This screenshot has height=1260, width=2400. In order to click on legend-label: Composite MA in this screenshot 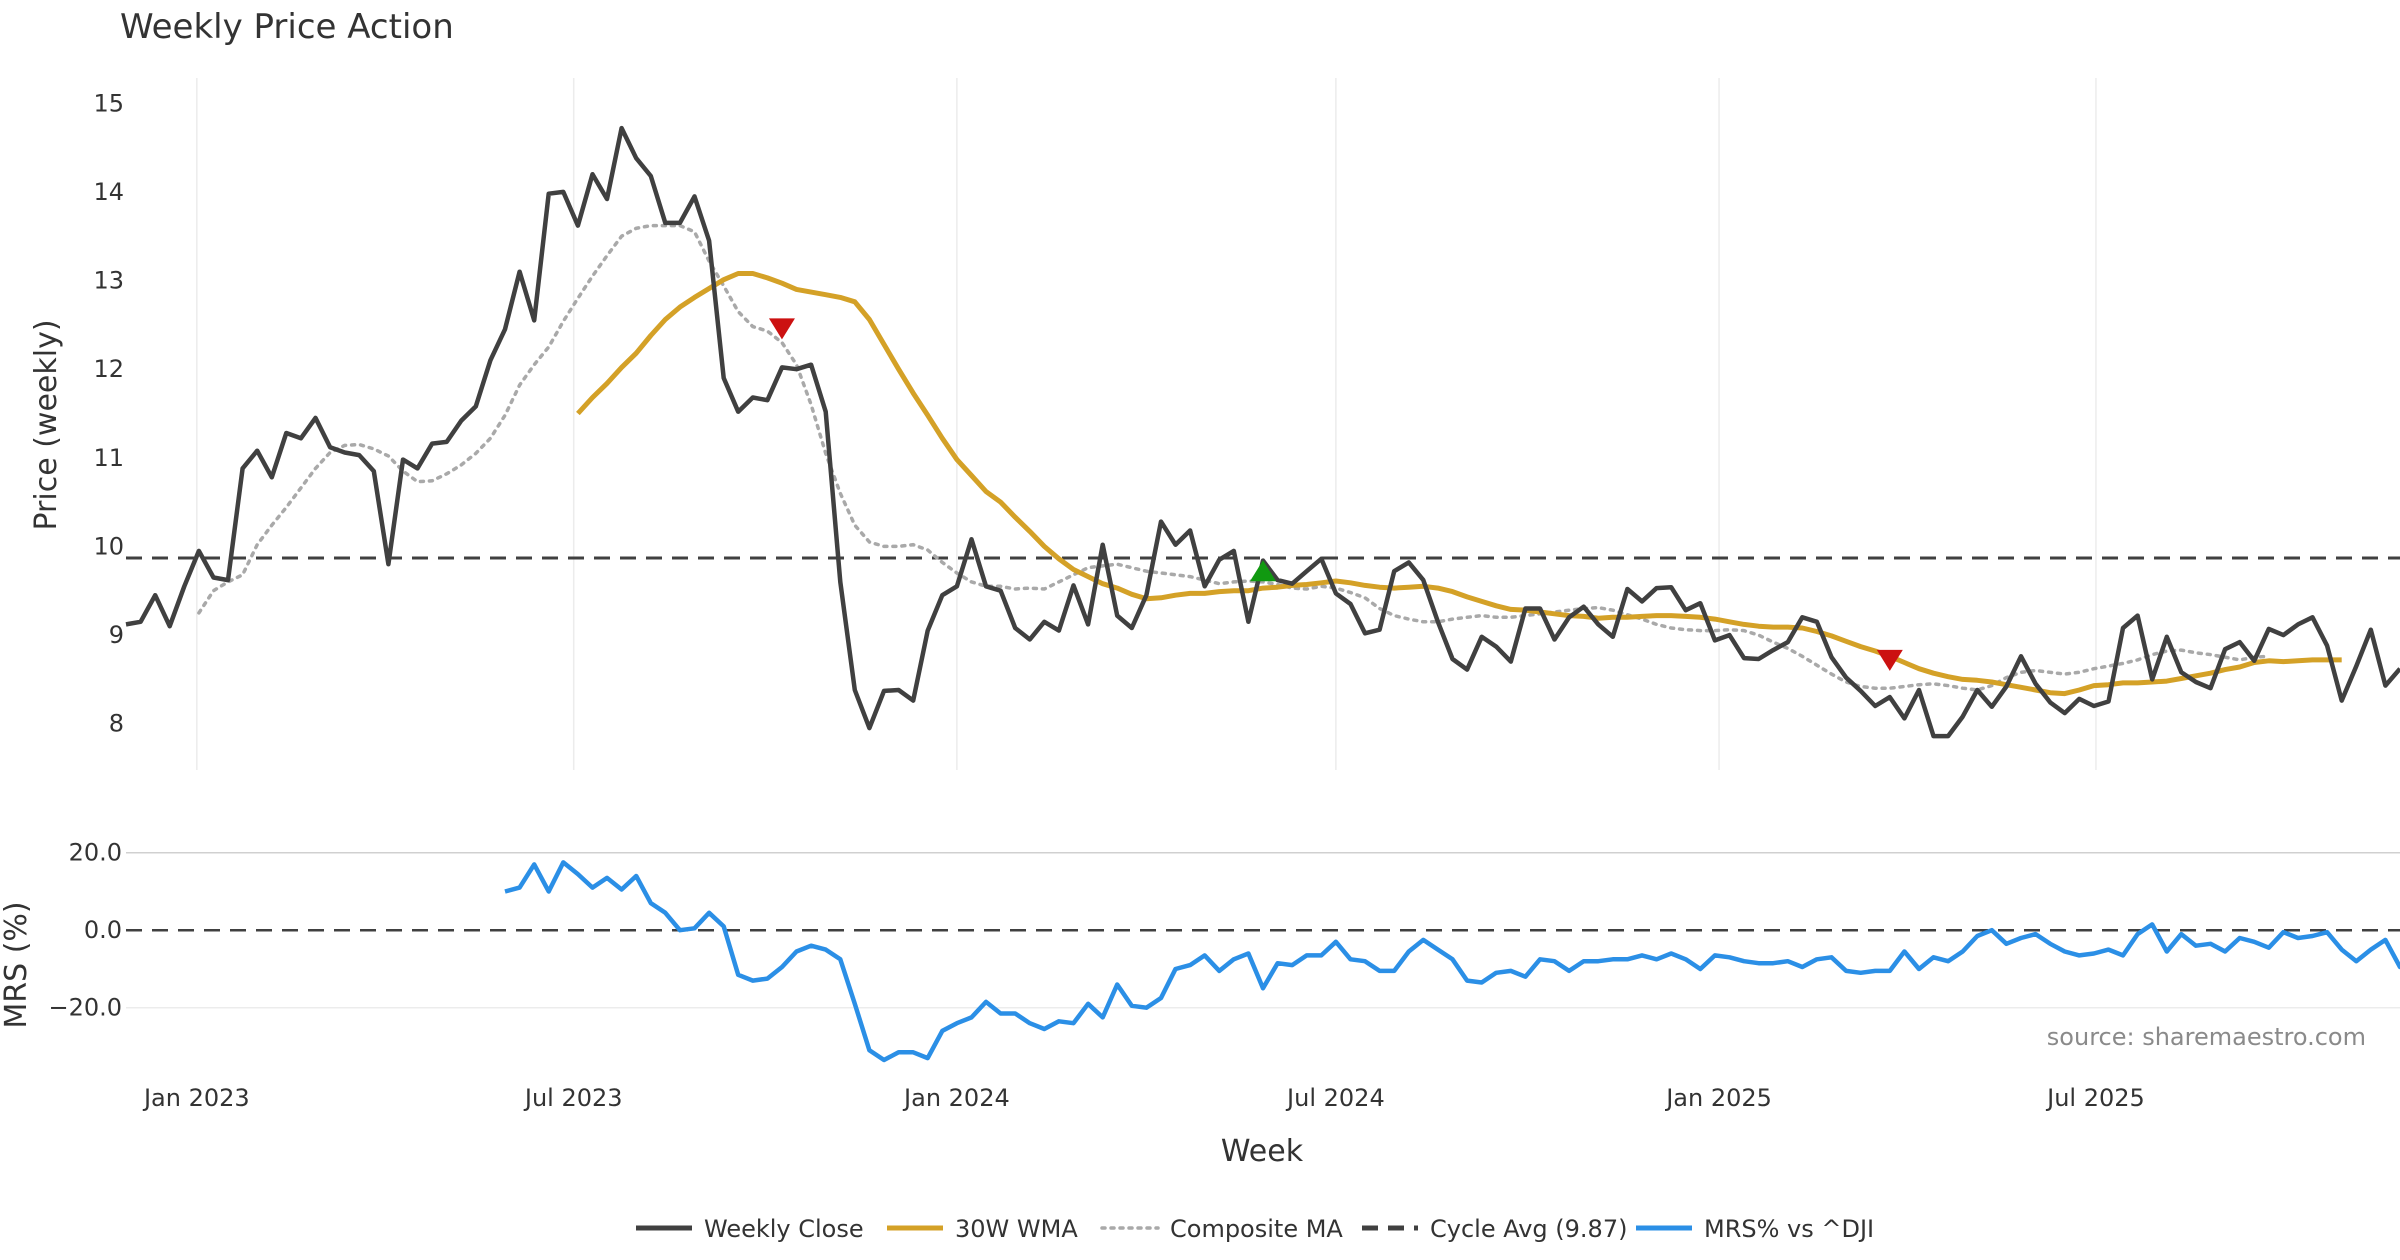, I will do `click(1256, 1229)`.